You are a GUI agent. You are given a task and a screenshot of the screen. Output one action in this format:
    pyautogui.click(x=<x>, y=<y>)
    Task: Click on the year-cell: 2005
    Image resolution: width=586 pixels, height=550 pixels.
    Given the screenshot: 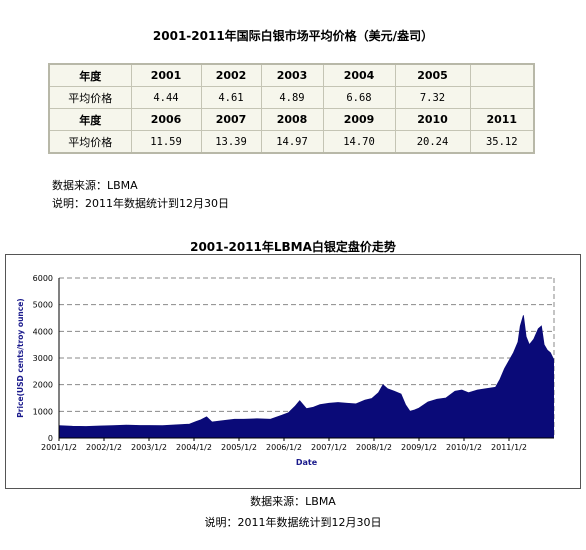 What is the action you would take?
    pyautogui.click(x=432, y=75)
    